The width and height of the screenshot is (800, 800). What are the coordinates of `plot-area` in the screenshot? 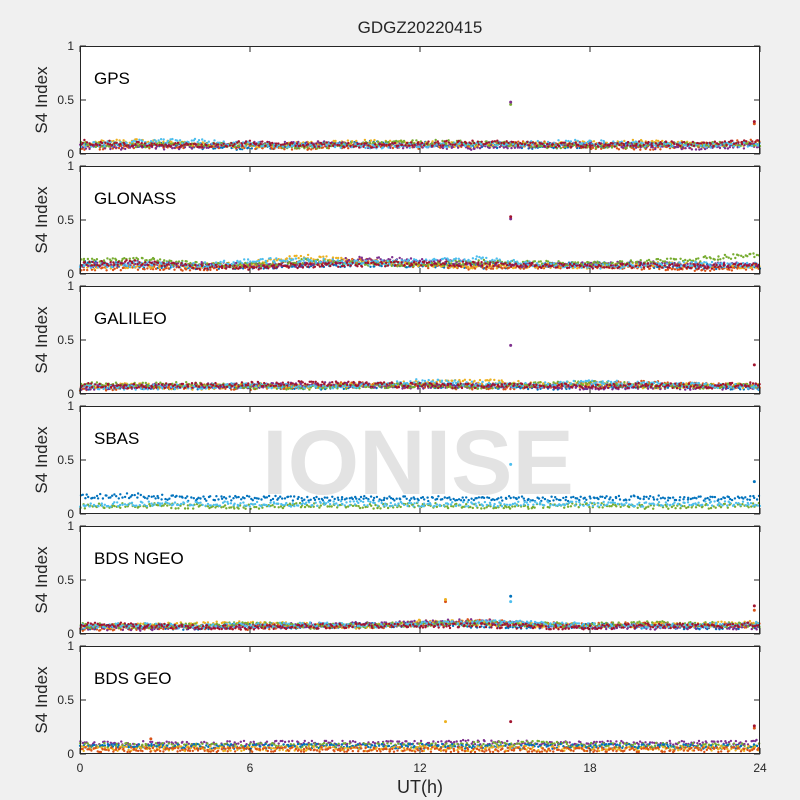 It's located at (420, 100).